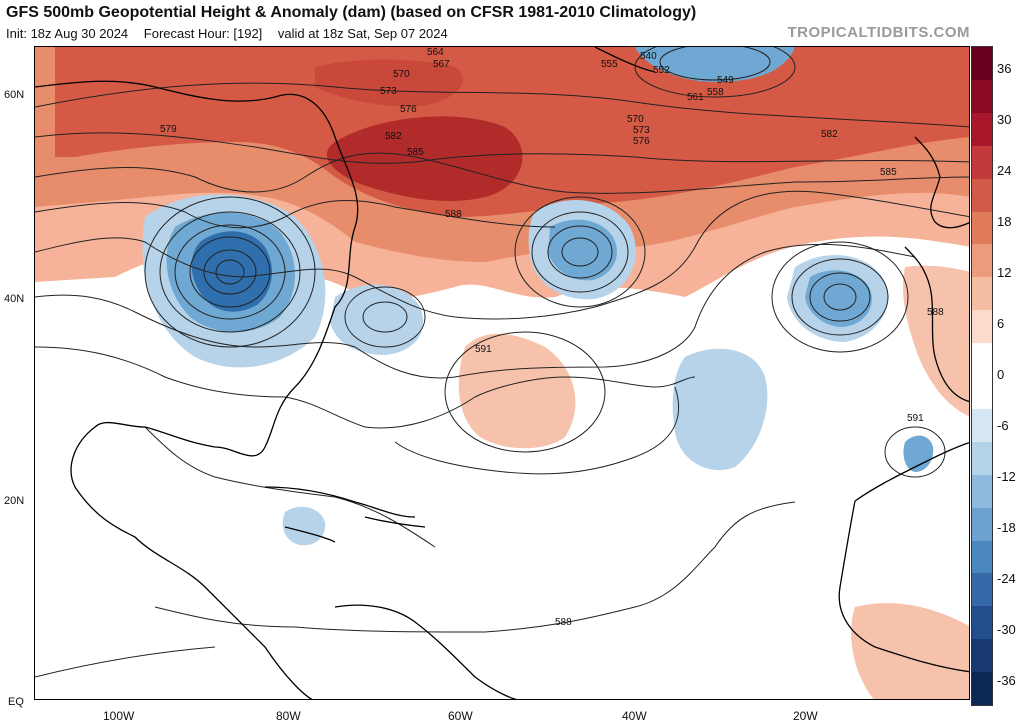 Image resolution: width=1024 pixels, height=724 pixels. What do you see at coordinates (936, 341) in the screenshot?
I see `warm-anomaly-iberia` at bounding box center [936, 341].